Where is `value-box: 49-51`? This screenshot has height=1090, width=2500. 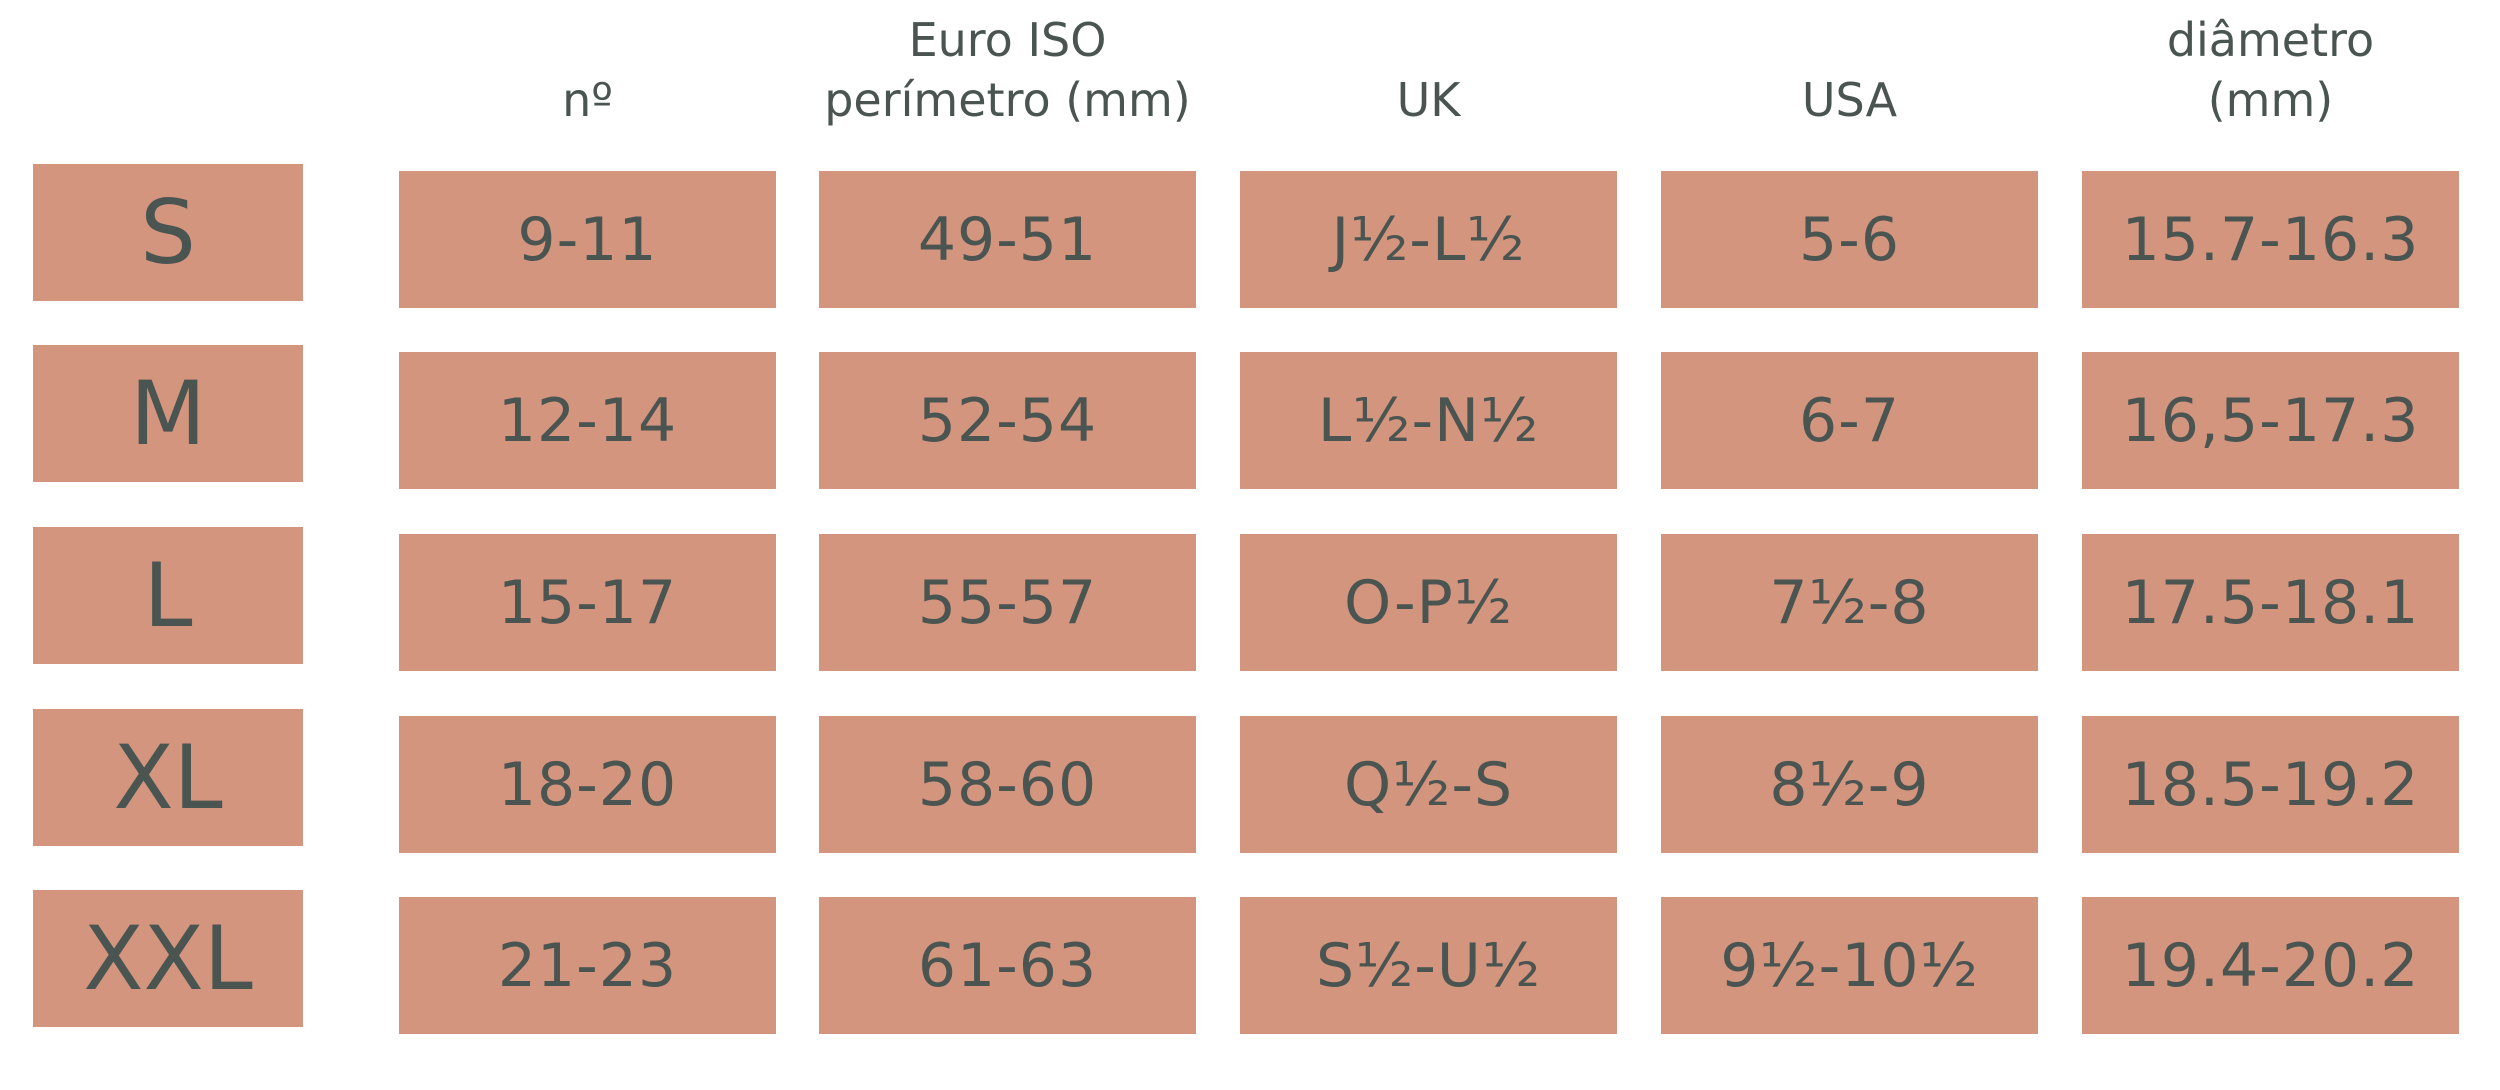 value-box: 49-51 is located at coordinates (1007, 239).